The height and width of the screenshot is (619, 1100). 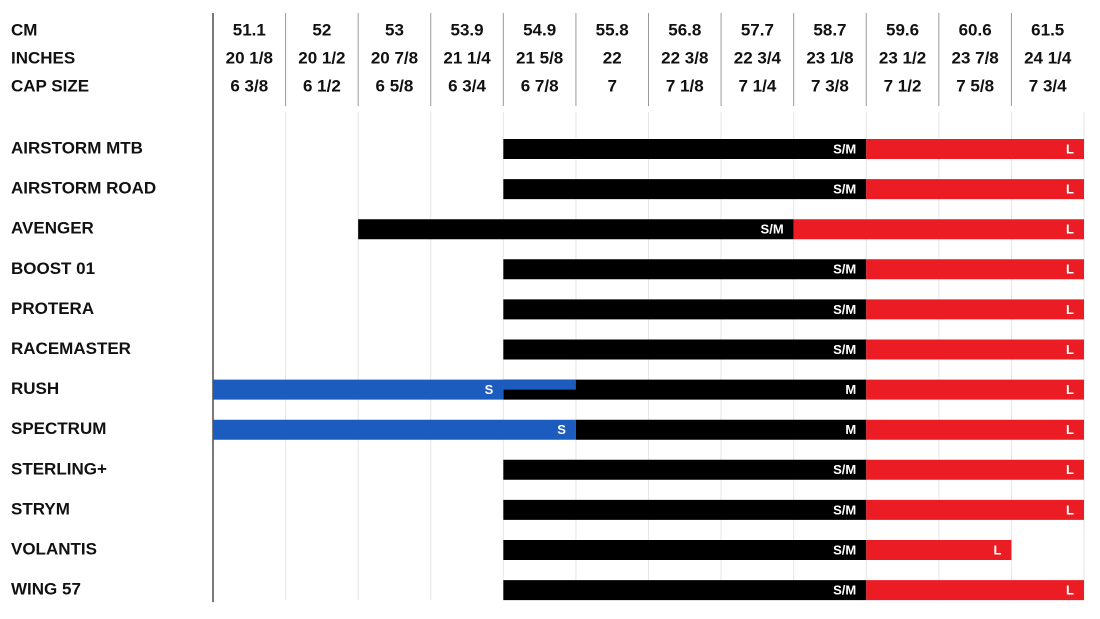 What do you see at coordinates (685, 85) in the screenshot?
I see `column-cap: 7 1/8` at bounding box center [685, 85].